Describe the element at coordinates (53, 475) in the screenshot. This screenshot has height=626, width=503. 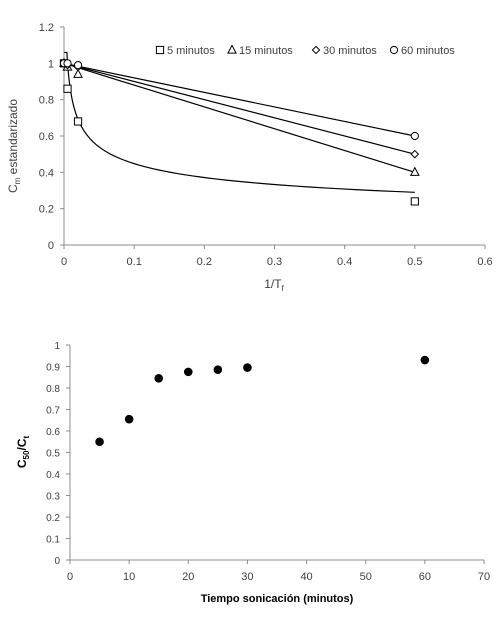
I see `chart2-y-tick-label: 0.4` at that location.